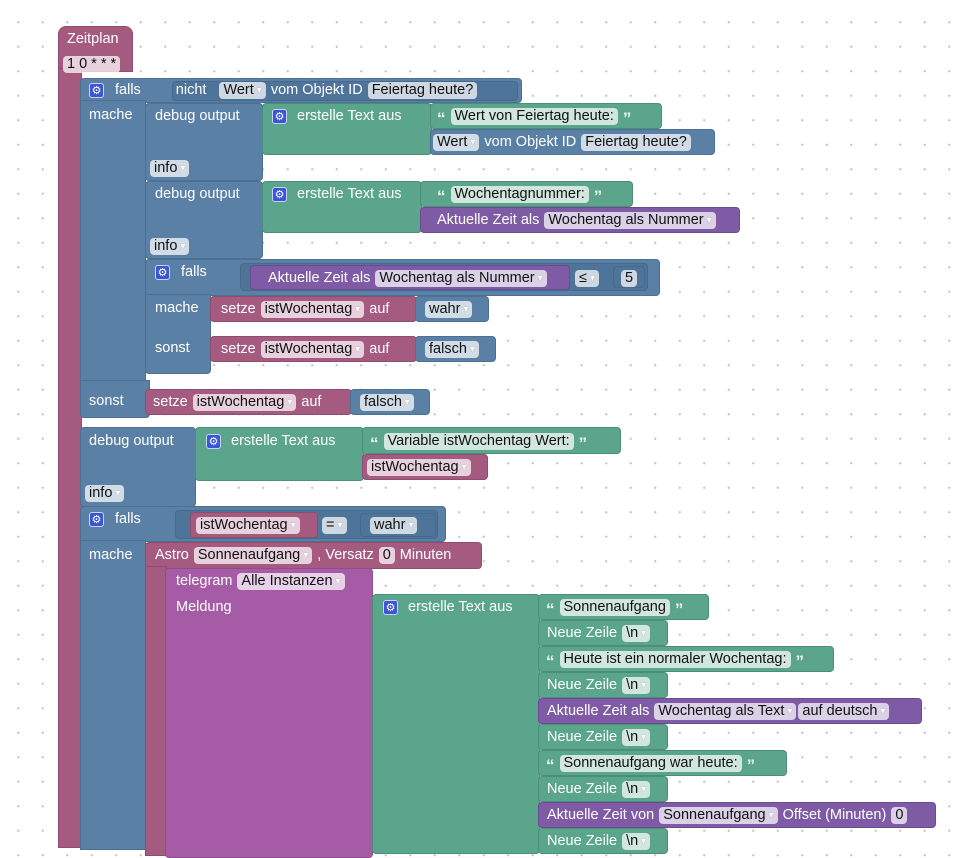 This screenshot has height=858, width=963. I want to click on text-field: Variable istWochentag Wert:, so click(478, 441).